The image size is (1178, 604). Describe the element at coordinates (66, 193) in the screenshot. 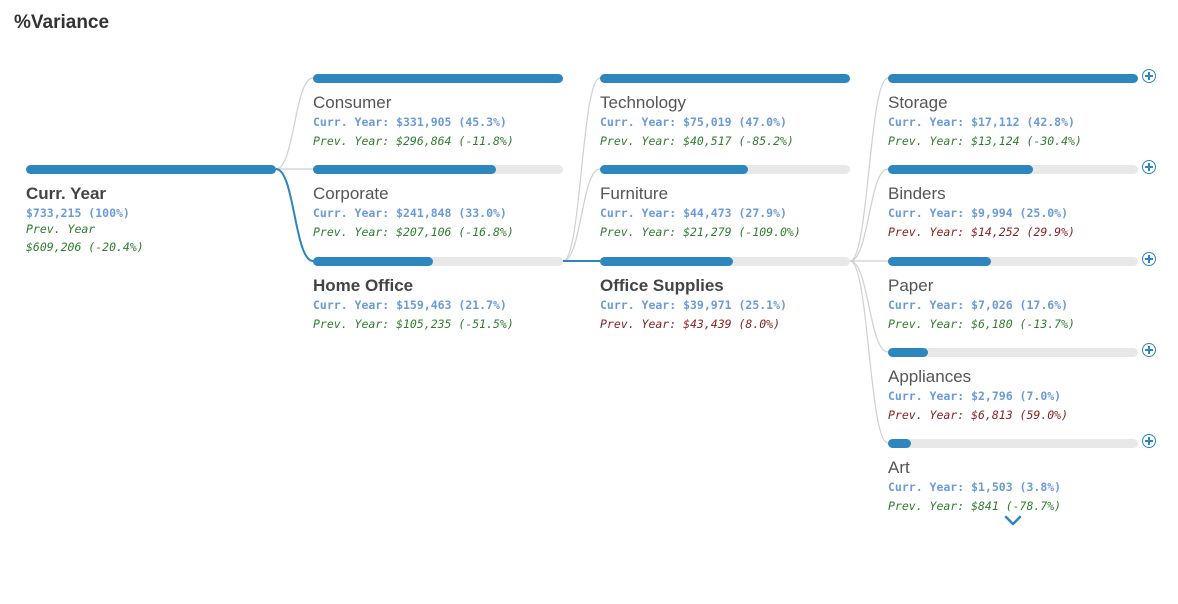

I see `node-label: Curr. Year` at that location.